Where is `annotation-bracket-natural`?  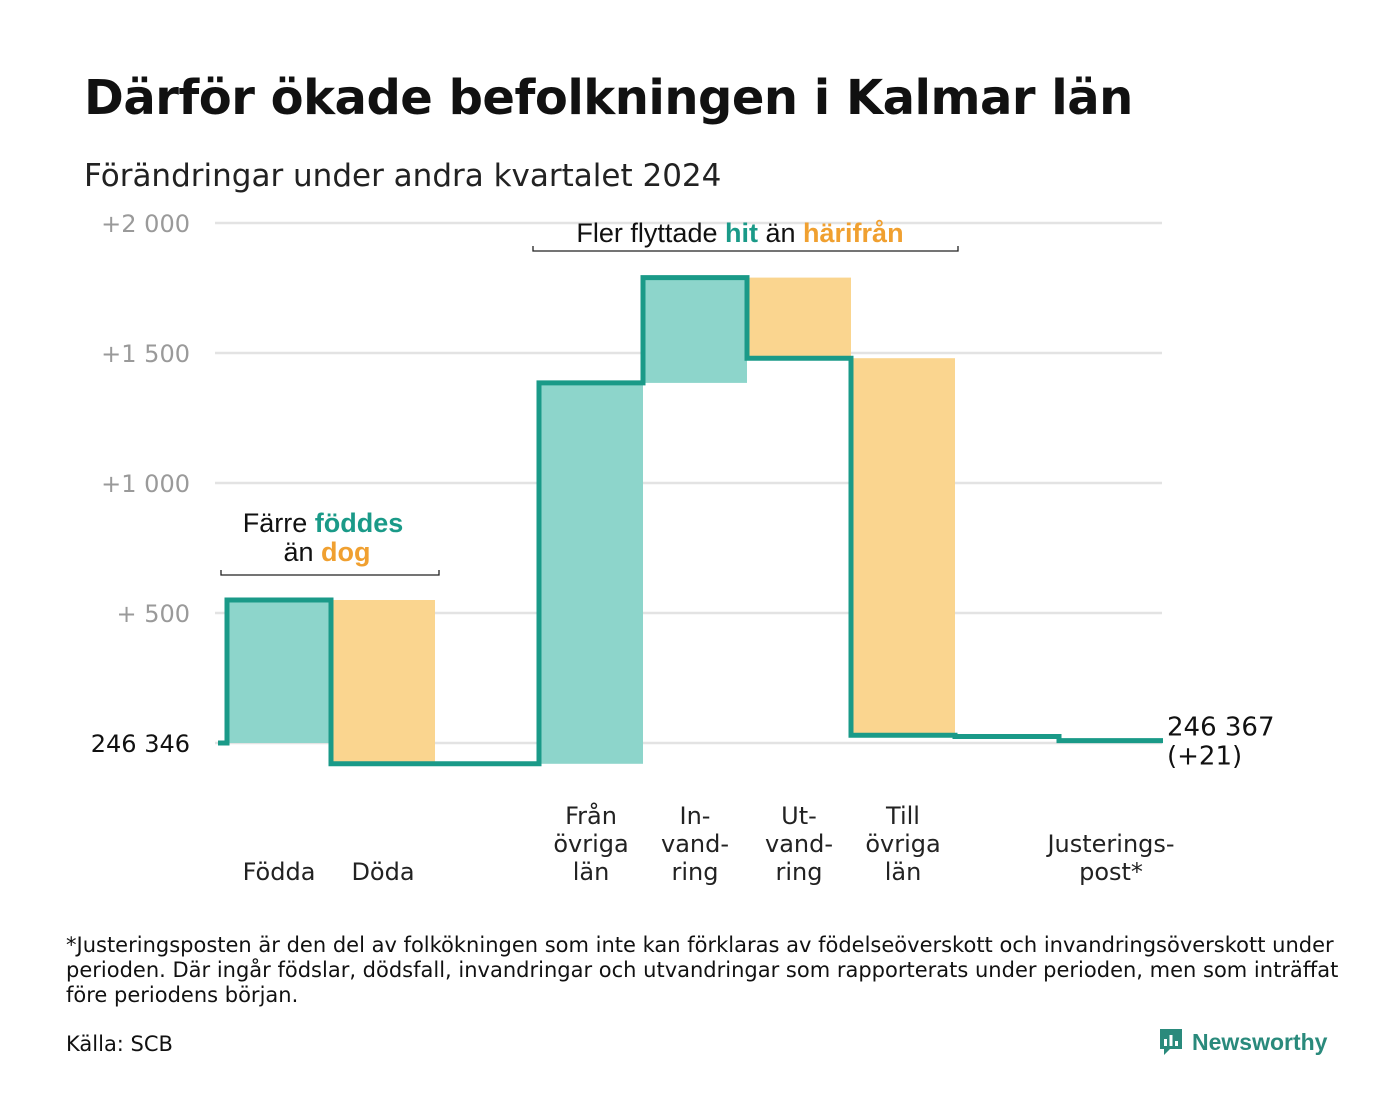
annotation-bracket-natural is located at coordinates (330, 573).